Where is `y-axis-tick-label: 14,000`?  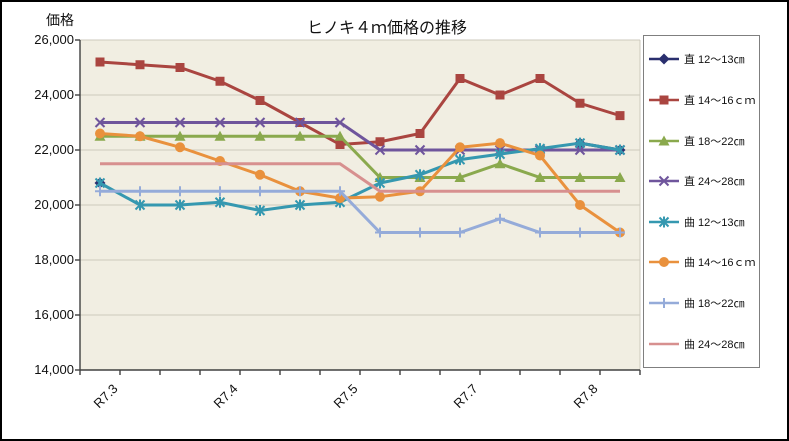 y-axis-tick-label: 14,000 is located at coordinates (54, 369).